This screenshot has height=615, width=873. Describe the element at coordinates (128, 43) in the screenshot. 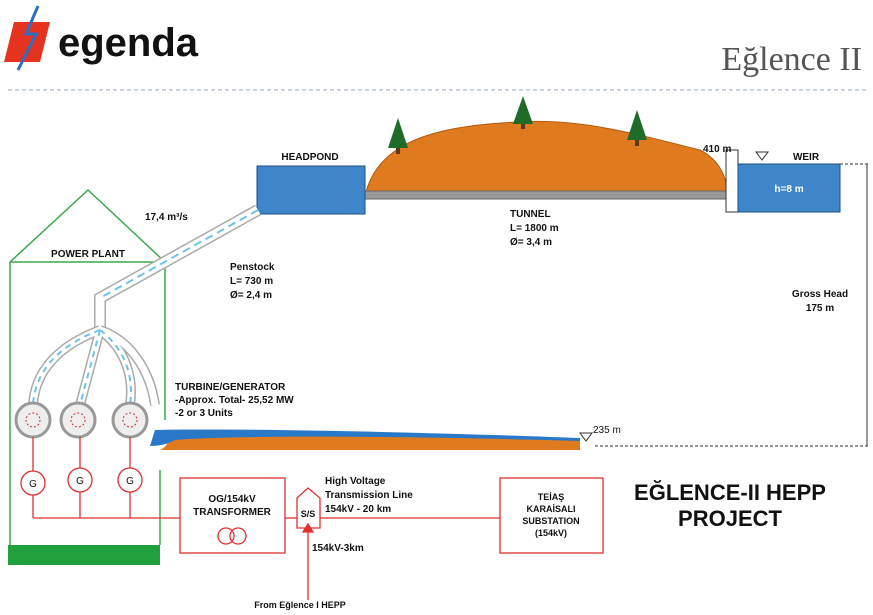

I see `logo-text: egenda` at that location.